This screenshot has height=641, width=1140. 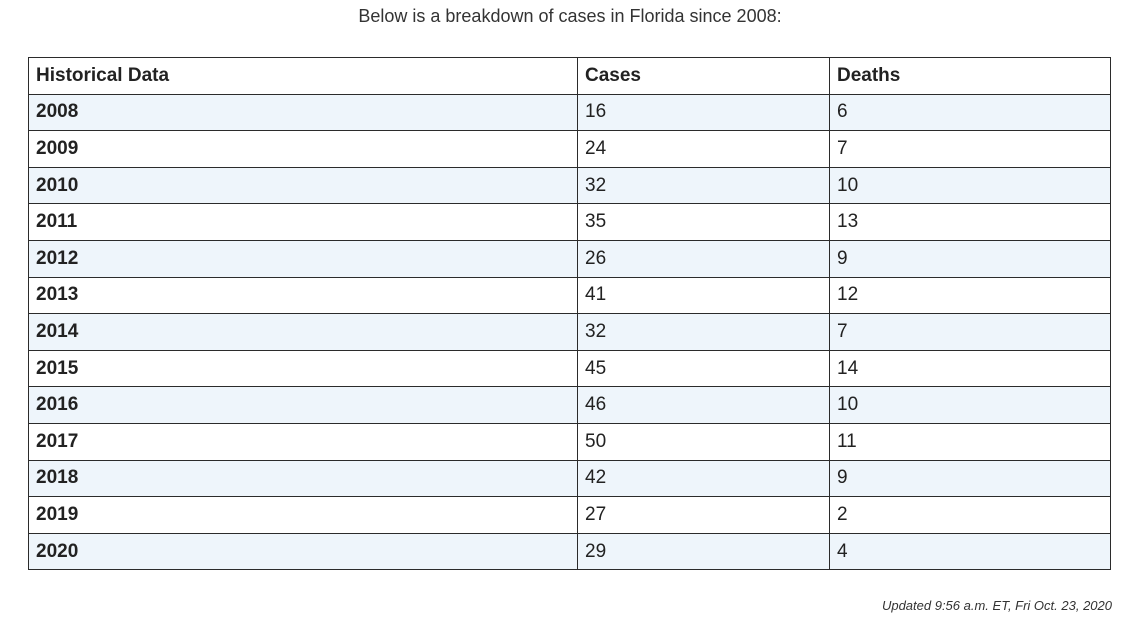 What do you see at coordinates (303, 478) in the screenshot?
I see `year-cell: 2018` at bounding box center [303, 478].